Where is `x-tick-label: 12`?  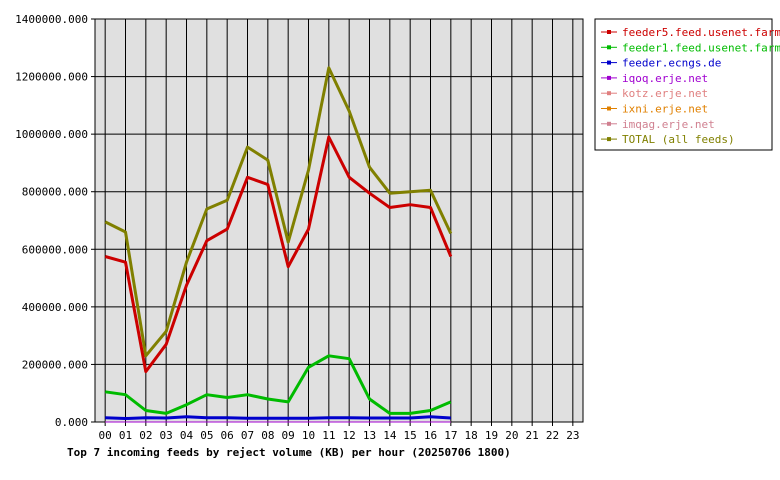 x-tick-label: 12 is located at coordinates (349, 435).